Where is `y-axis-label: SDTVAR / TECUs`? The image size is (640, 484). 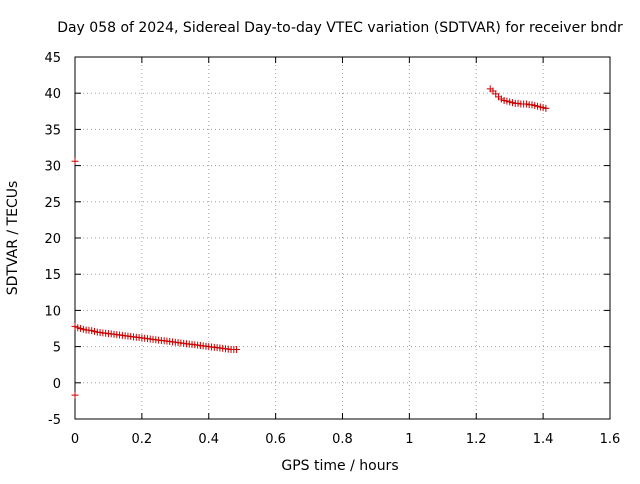
y-axis-label: SDTVAR / TECUs is located at coordinates (13, 238).